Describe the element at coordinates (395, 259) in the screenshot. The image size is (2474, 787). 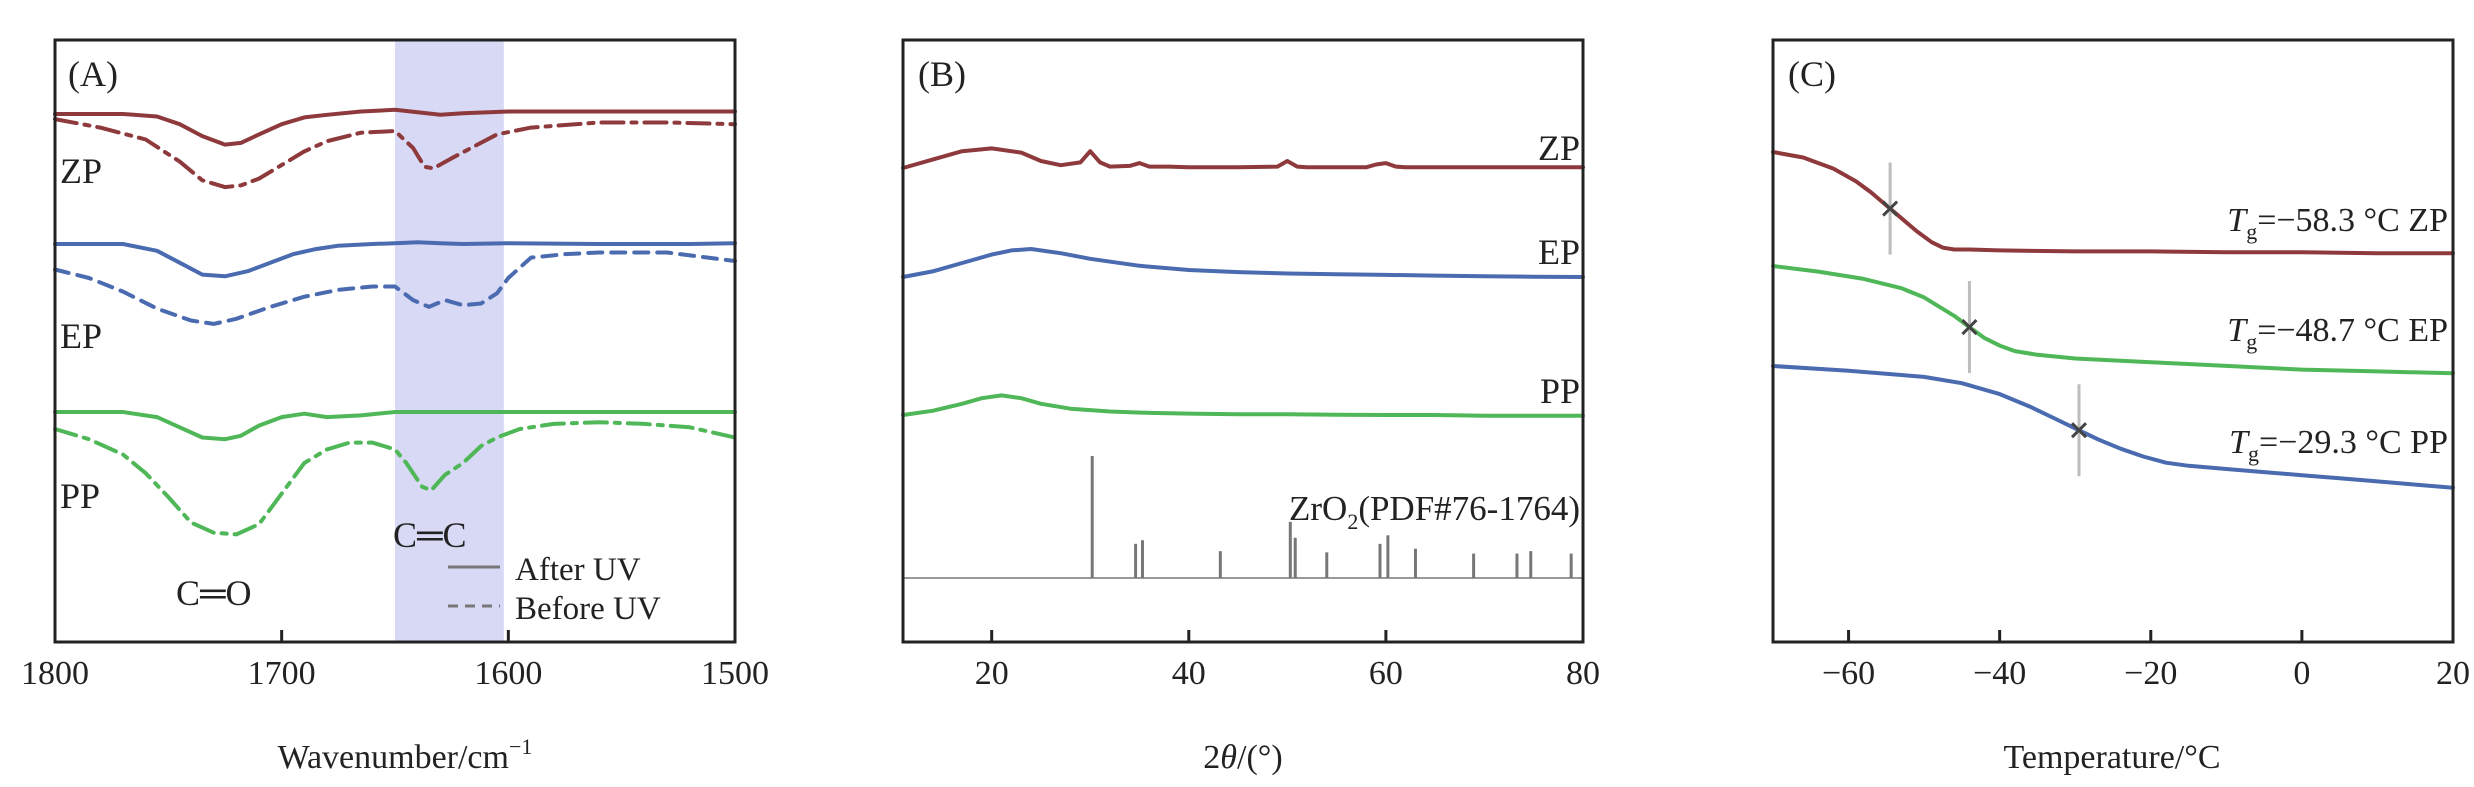
I see `panel-a-series-ep-after-uv` at that location.